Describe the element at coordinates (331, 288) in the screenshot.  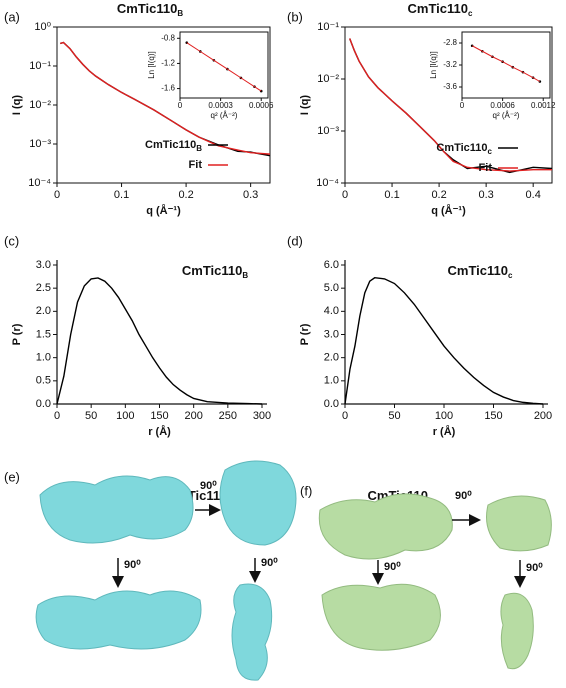
I see `y-tick-label: 5.0` at that location.